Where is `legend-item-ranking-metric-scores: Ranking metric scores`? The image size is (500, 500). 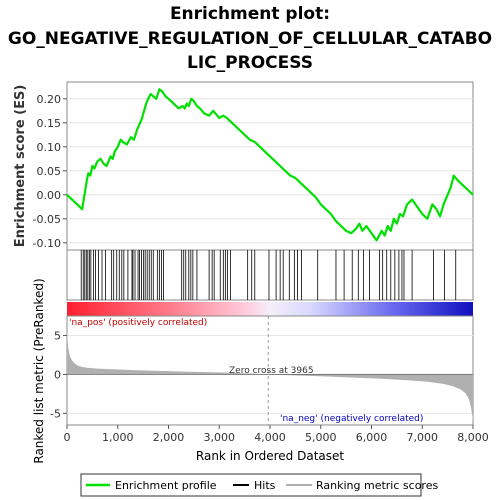 legend-item-ranking-metric-scores: Ranking metric scores is located at coordinates (362, 485).